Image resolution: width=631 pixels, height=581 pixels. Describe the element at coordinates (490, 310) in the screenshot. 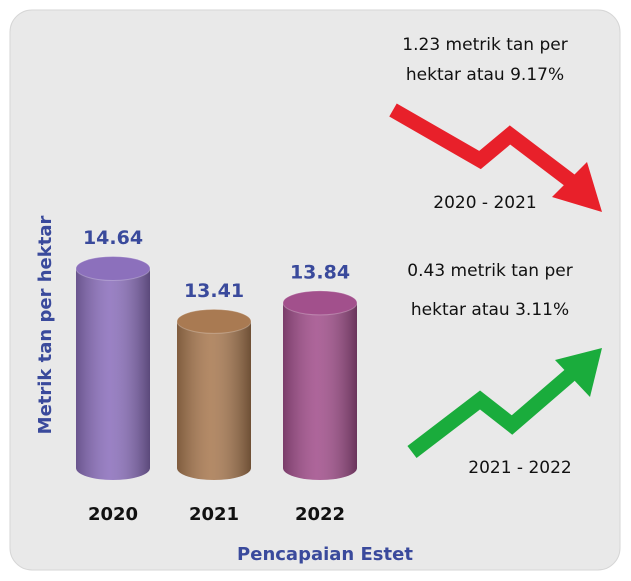

I see `annotation: hektar atau 3.11%` at that location.